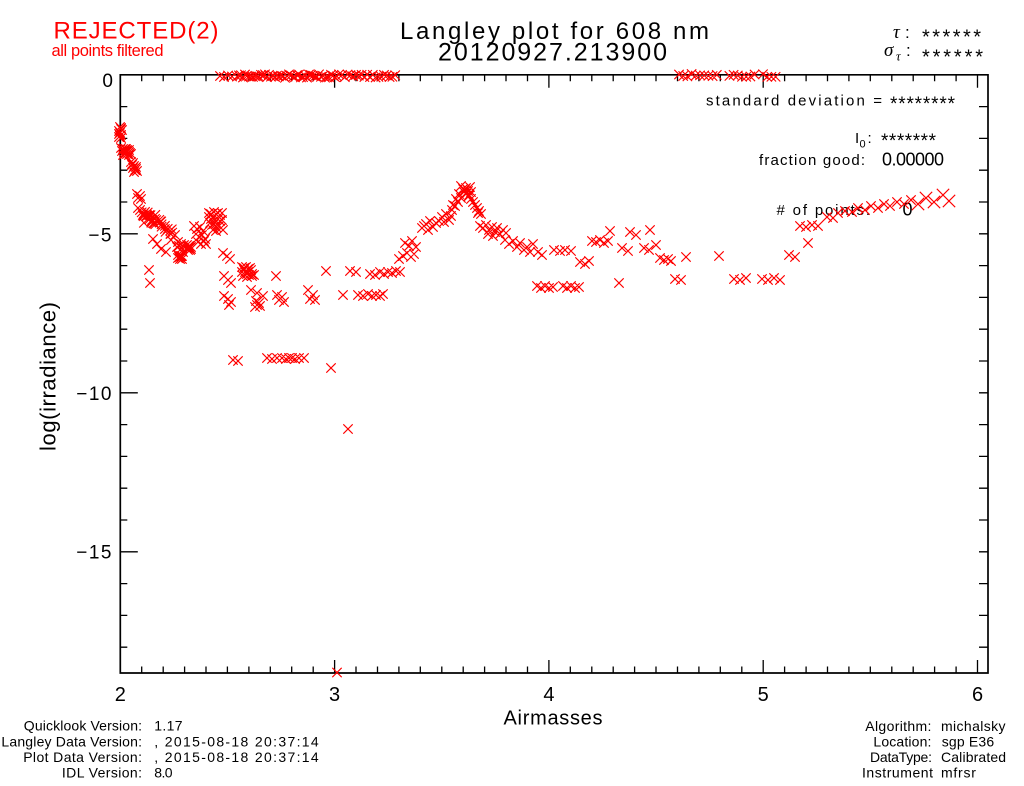 This screenshot has width=1024, height=786. What do you see at coordinates (898, 726) in the screenshot?
I see `svg-text: Algorithm:` at bounding box center [898, 726].